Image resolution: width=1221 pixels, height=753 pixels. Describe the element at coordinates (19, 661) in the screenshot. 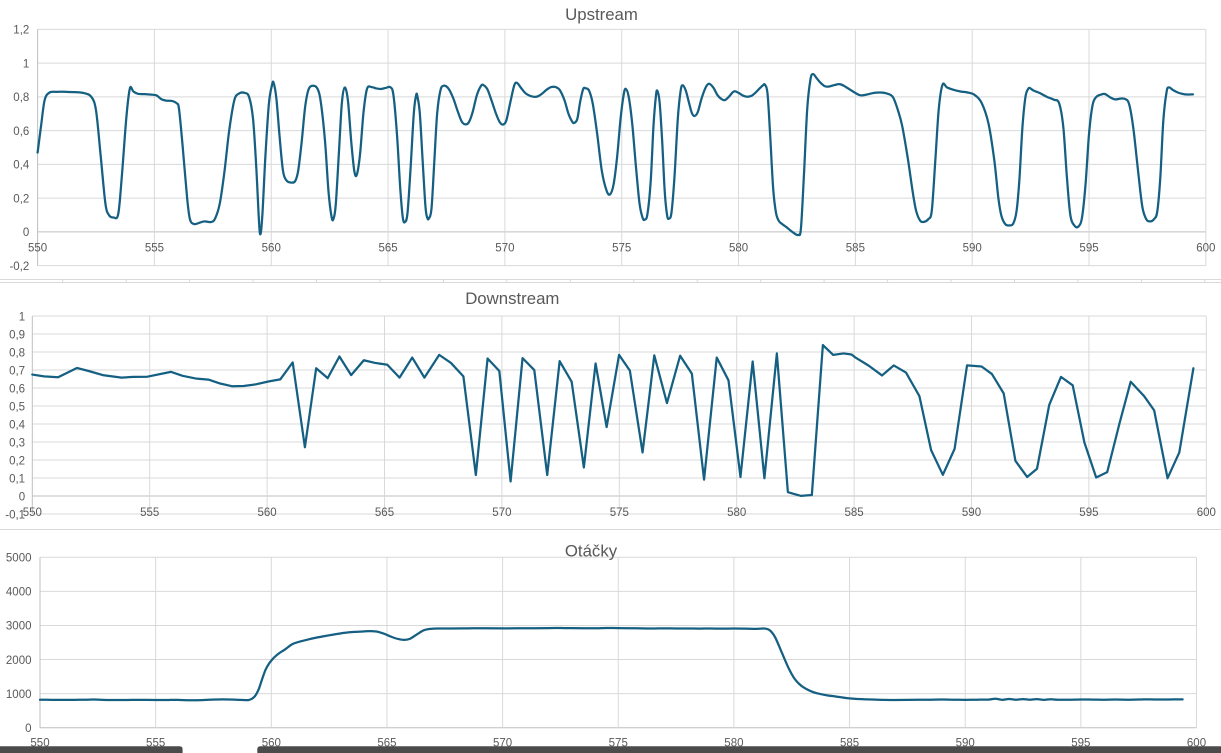

I see `svg-text: 2000` at that location.